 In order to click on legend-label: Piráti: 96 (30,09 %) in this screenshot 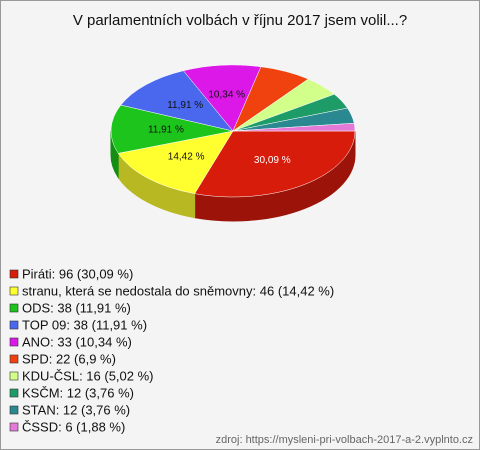, I will do `click(77, 273)`.